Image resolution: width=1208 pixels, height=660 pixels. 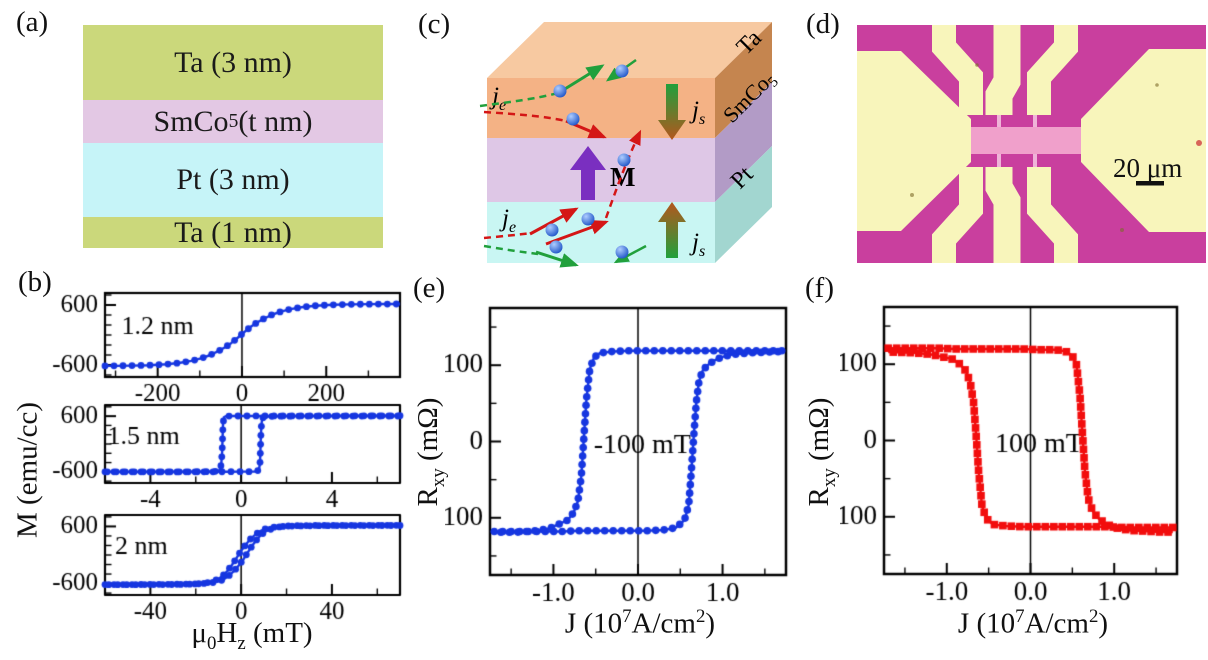 I want to click on panel-label-f: (f), so click(x=819, y=288).